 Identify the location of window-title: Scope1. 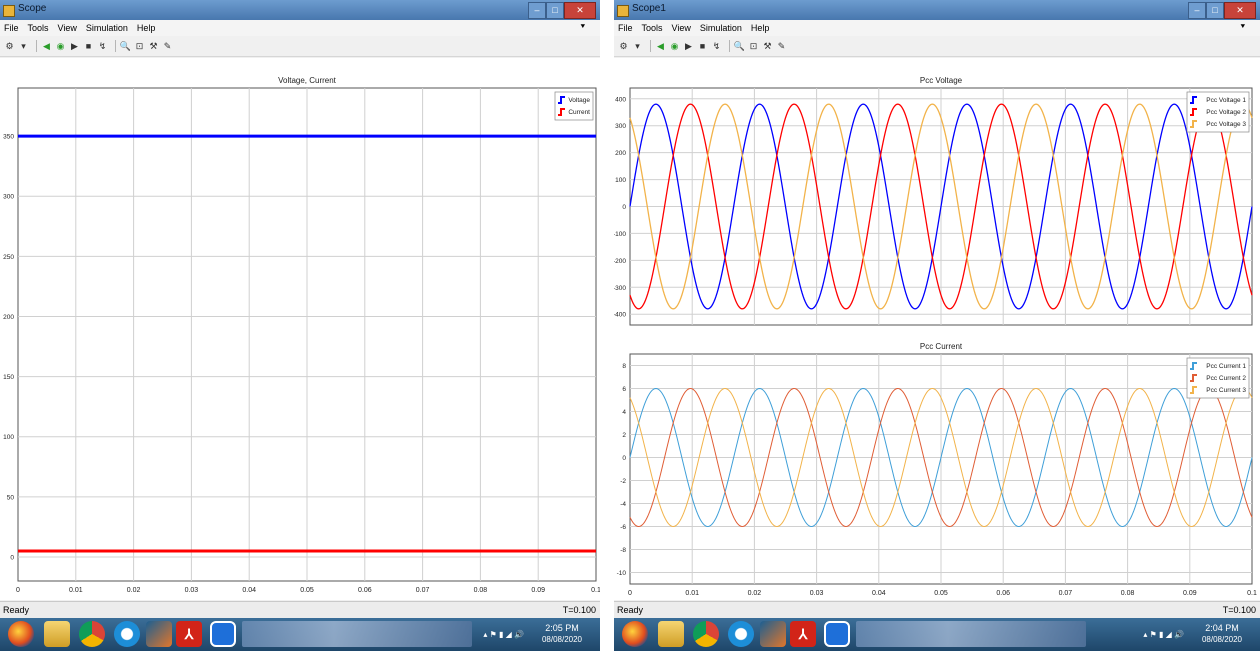
(649, 8).